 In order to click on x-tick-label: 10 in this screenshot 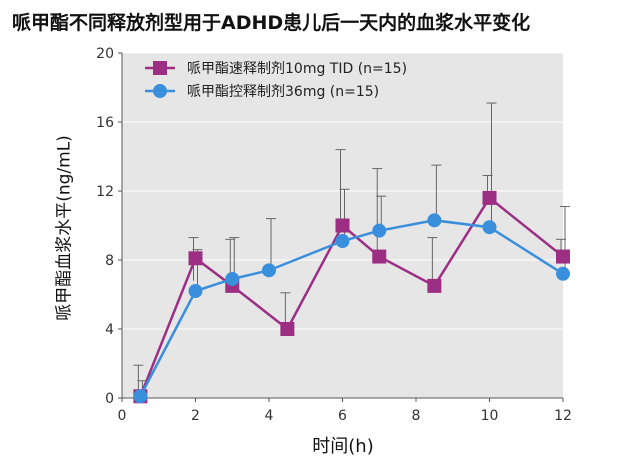, I will do `click(490, 416)`.